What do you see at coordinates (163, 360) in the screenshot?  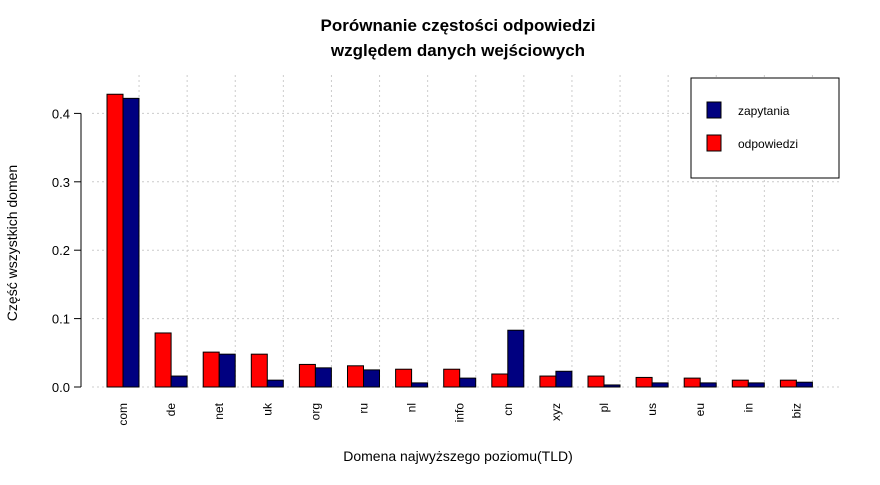 I see `bar-odpowiedzi-de` at bounding box center [163, 360].